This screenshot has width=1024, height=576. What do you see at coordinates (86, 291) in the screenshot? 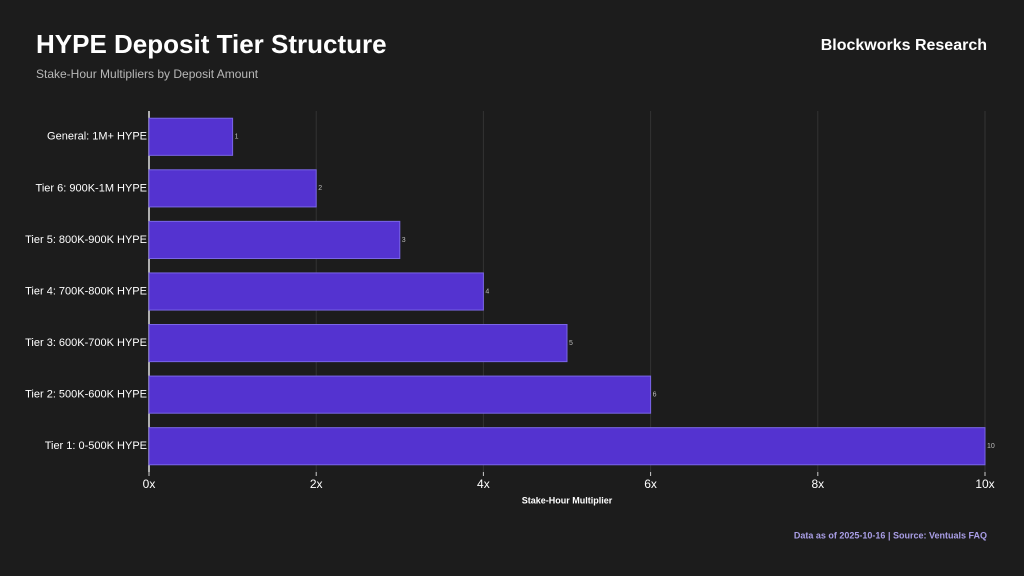
I see `y-tick-label: Tier 4: 700K-800K HYPE` at bounding box center [86, 291].